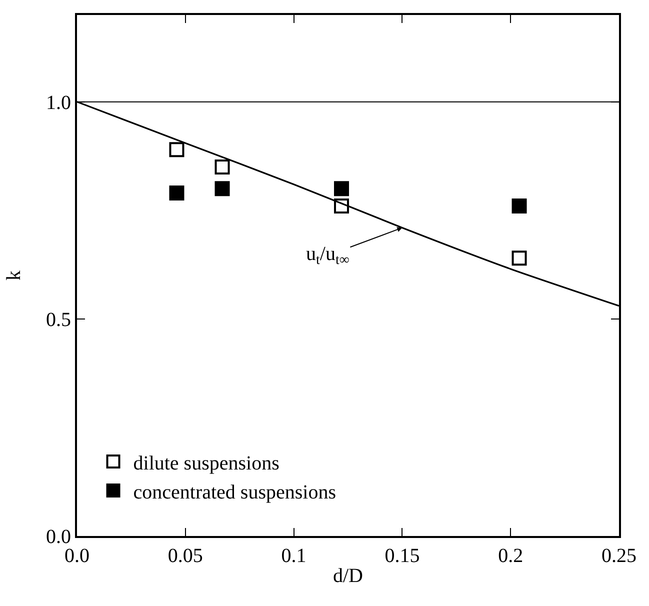 This screenshot has width=649, height=606. Describe the element at coordinates (14, 275) in the screenshot. I see `y-axis-title: k` at that location.